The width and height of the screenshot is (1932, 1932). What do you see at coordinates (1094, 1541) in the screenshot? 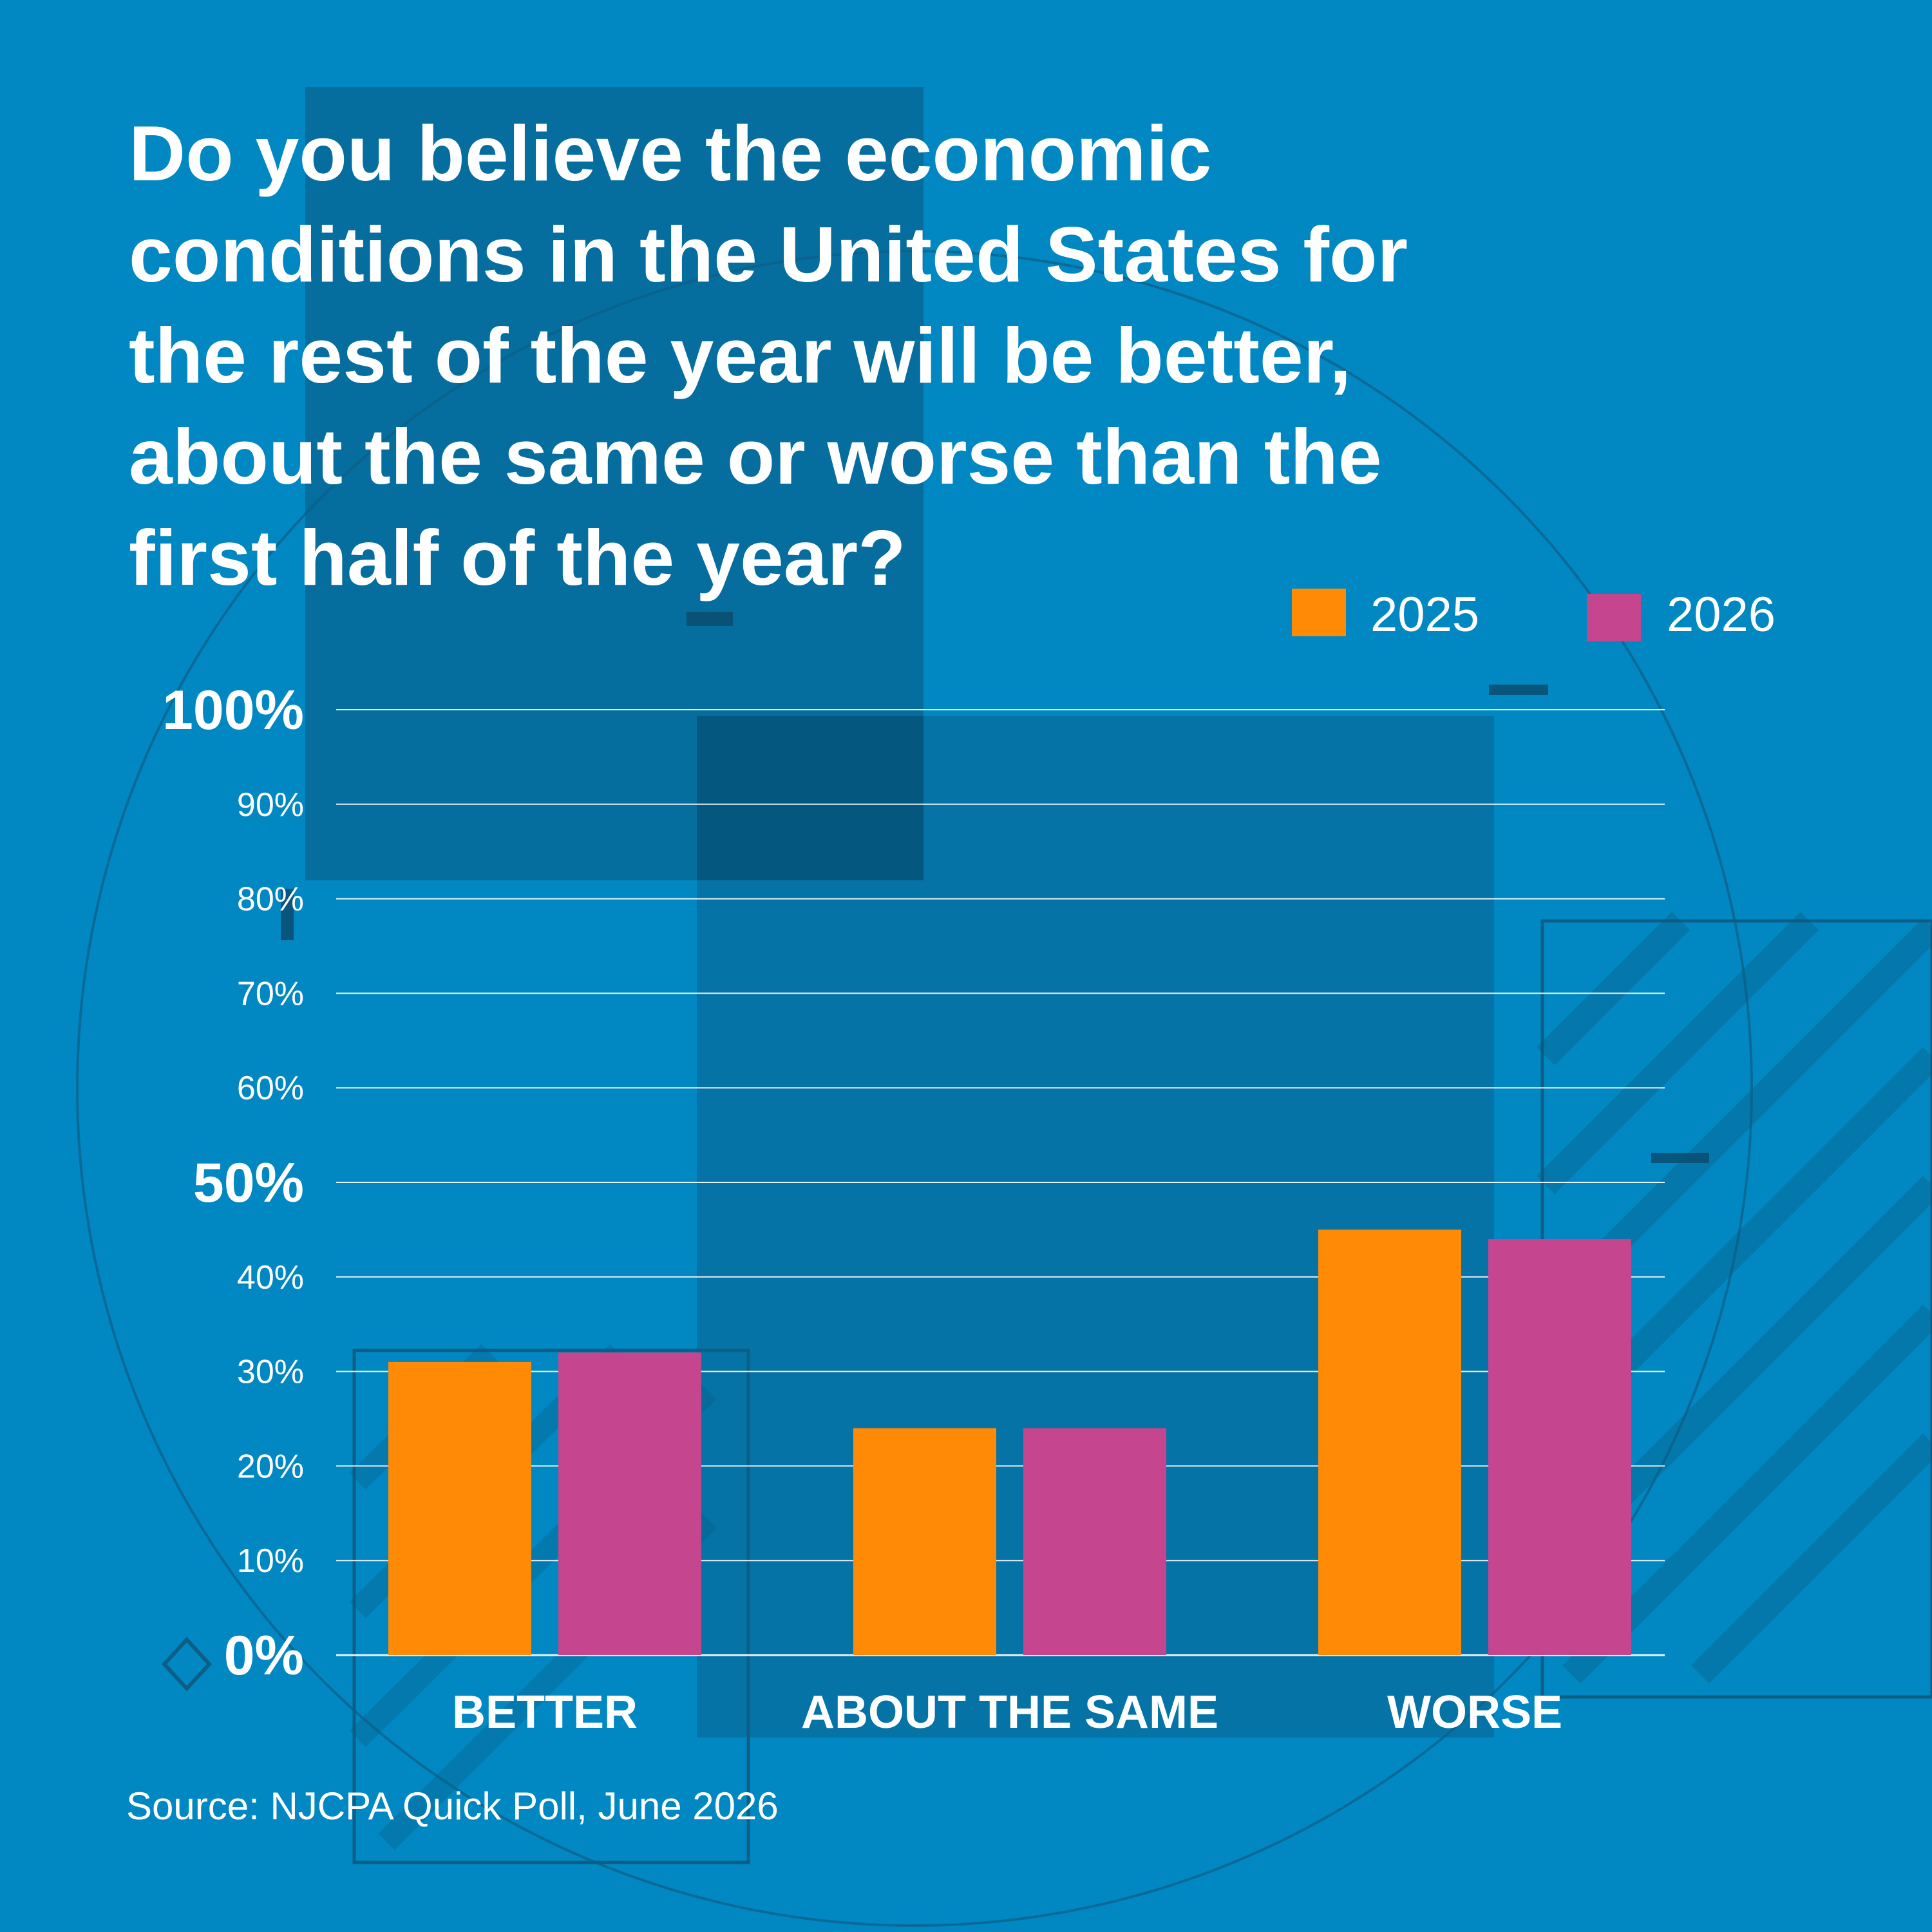
I see `bar-2026-about-the-same` at bounding box center [1094, 1541].